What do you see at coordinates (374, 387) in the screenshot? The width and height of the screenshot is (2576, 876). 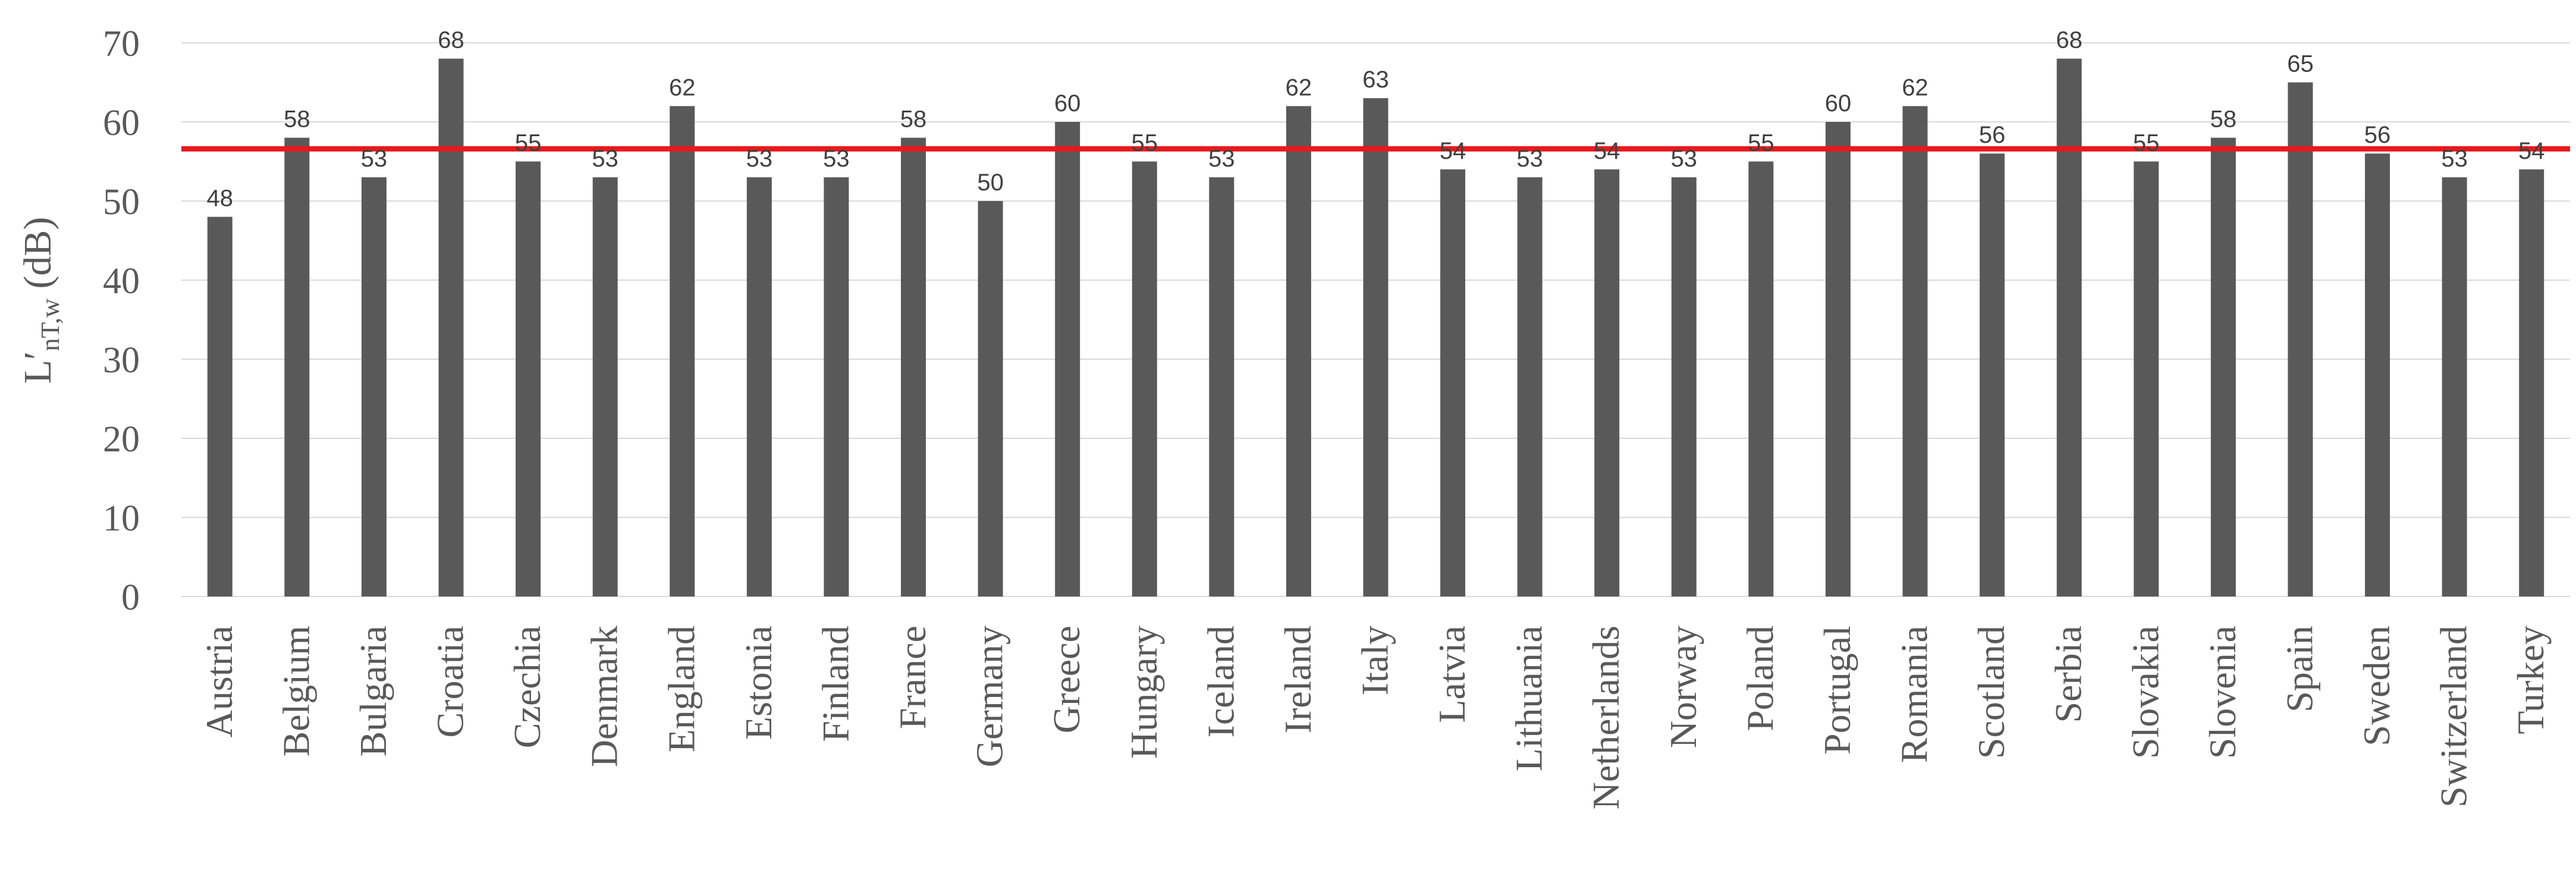 I see `bar-bulgaria` at bounding box center [374, 387].